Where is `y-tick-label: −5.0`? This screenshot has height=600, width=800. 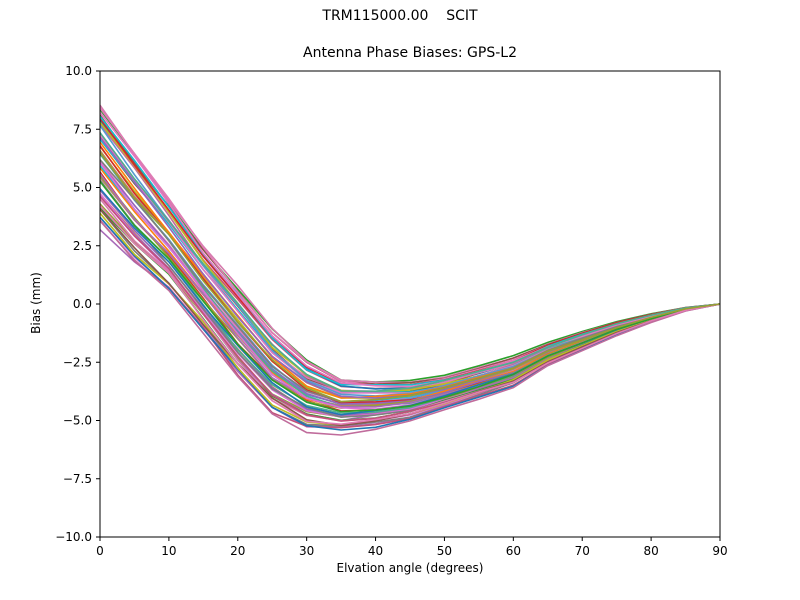
y-tick-label: −5.0 is located at coordinates (77, 421).